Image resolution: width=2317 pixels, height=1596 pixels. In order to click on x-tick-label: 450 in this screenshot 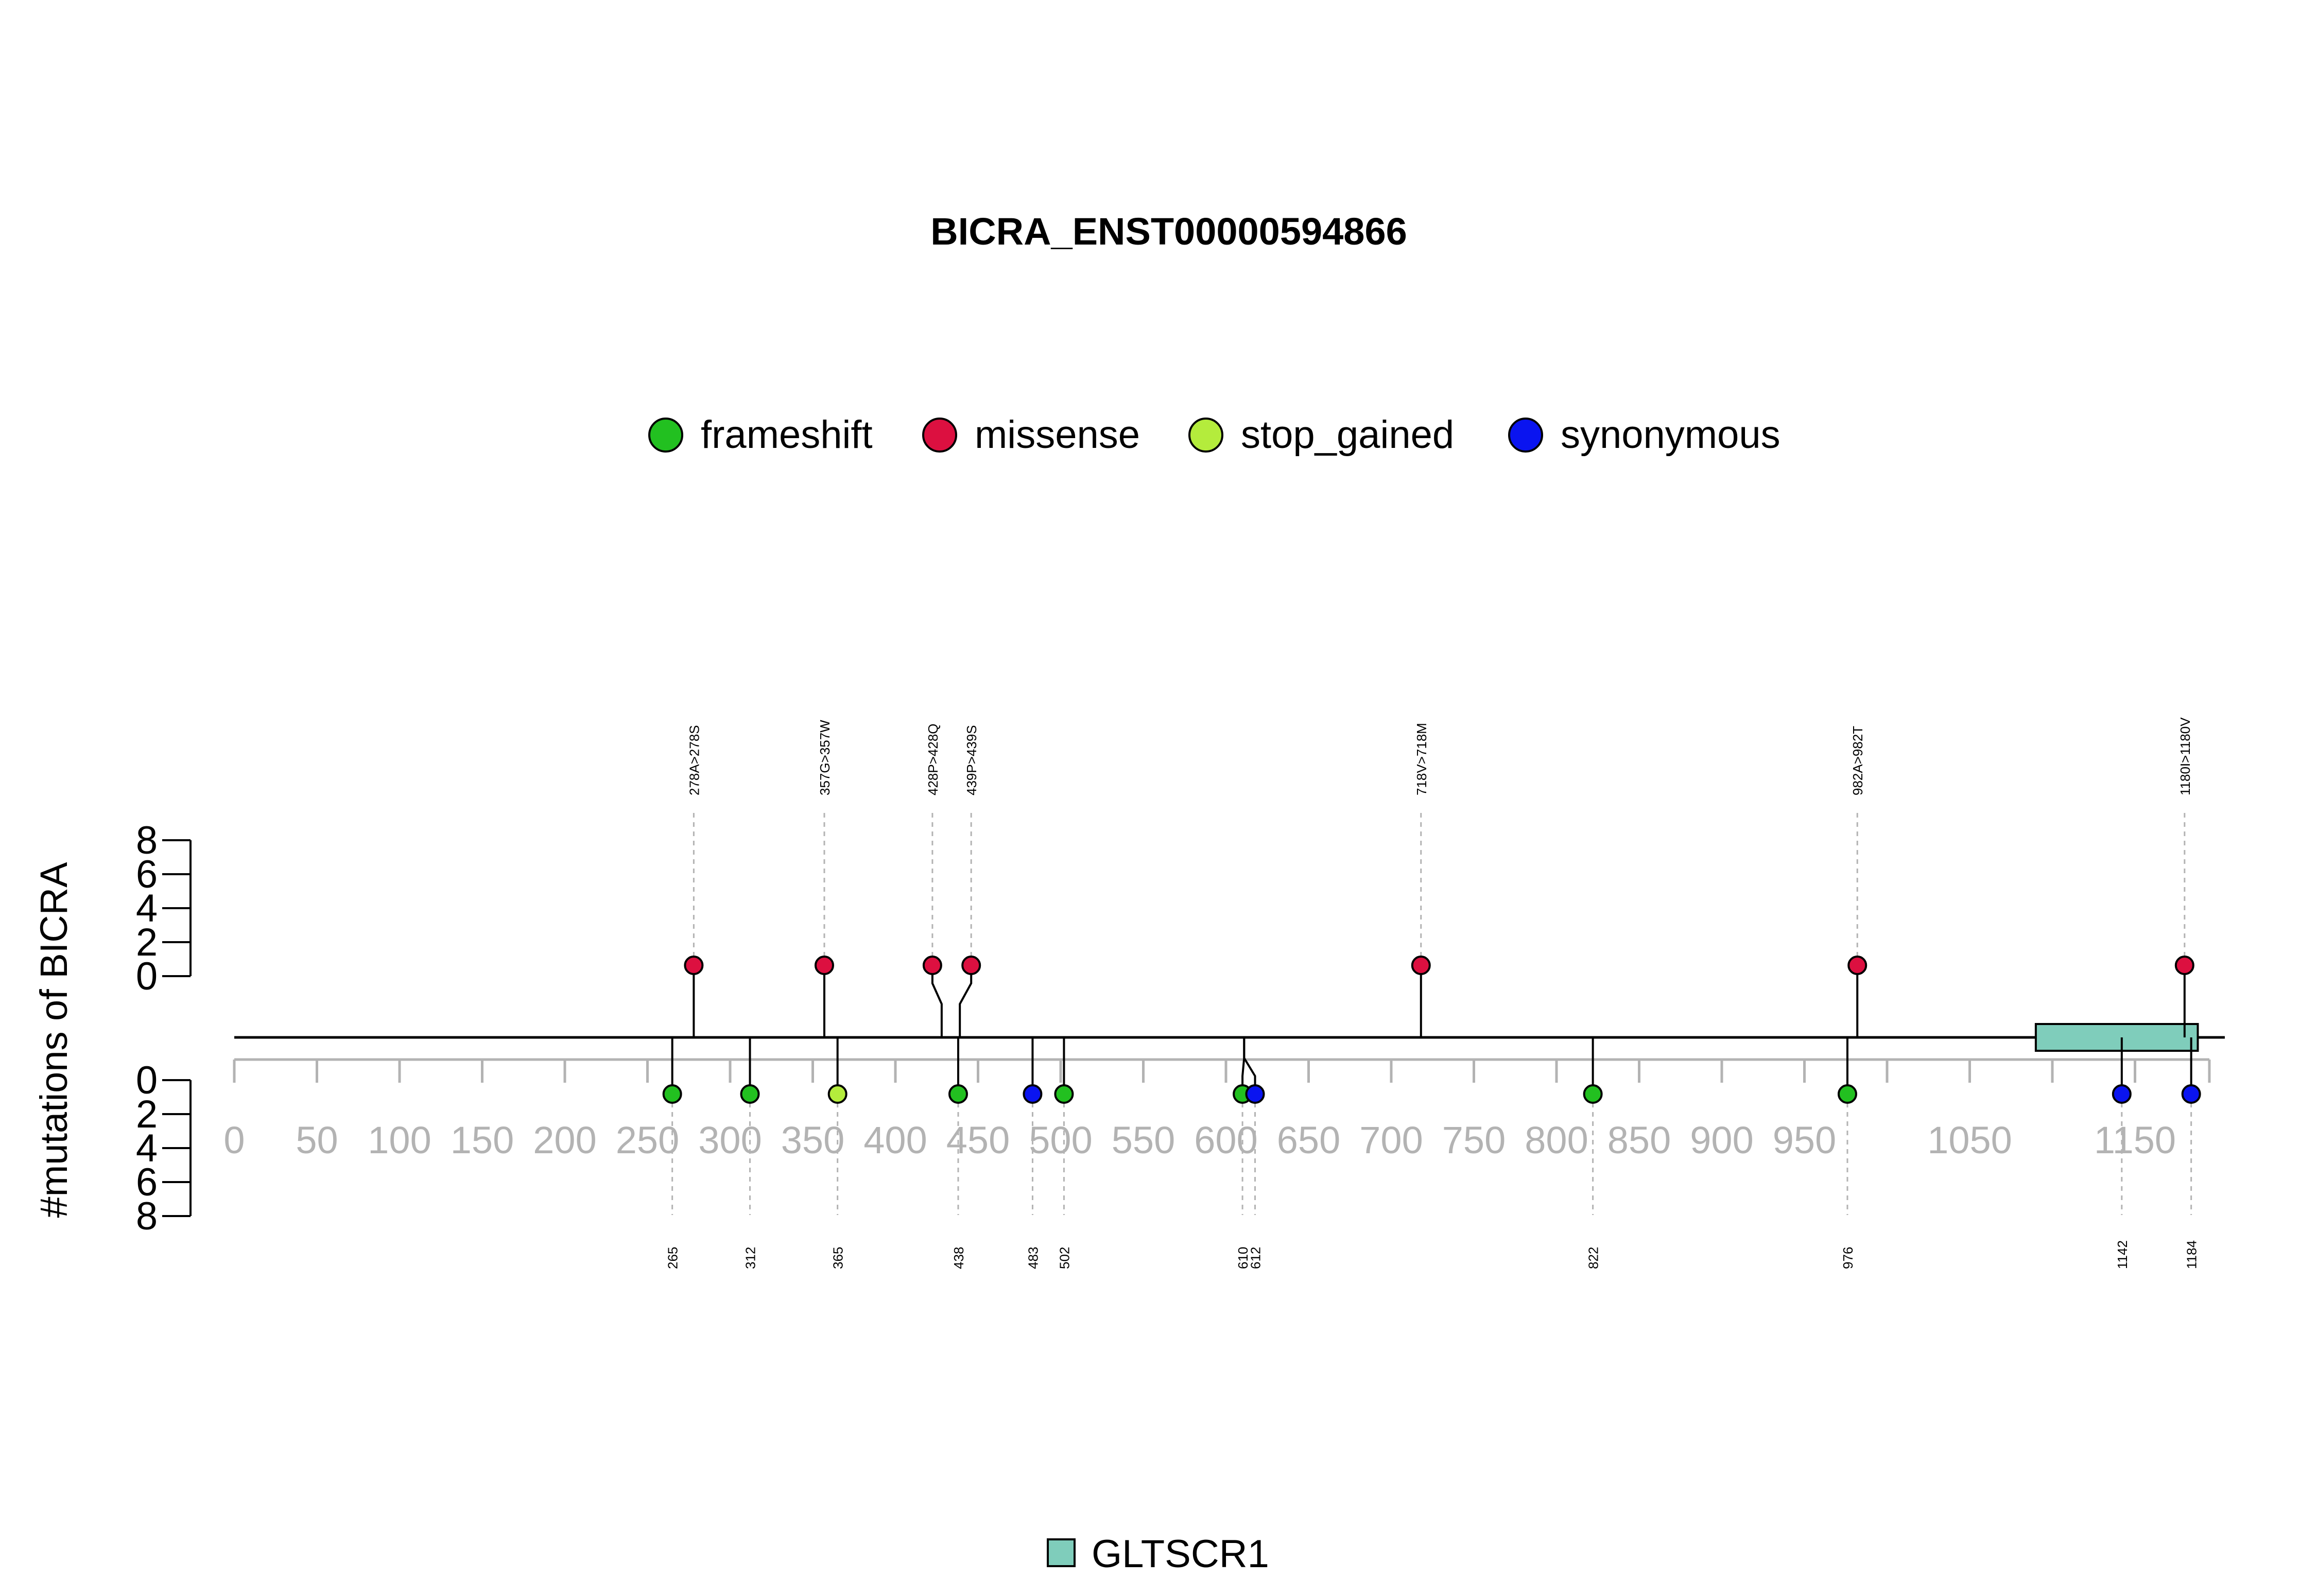, I will do `click(978, 1140)`.